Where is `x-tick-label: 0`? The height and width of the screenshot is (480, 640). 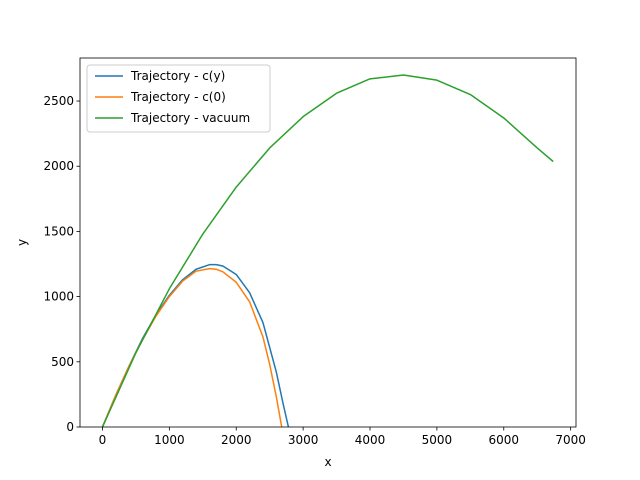
x-tick-label: 0 is located at coordinates (103, 440).